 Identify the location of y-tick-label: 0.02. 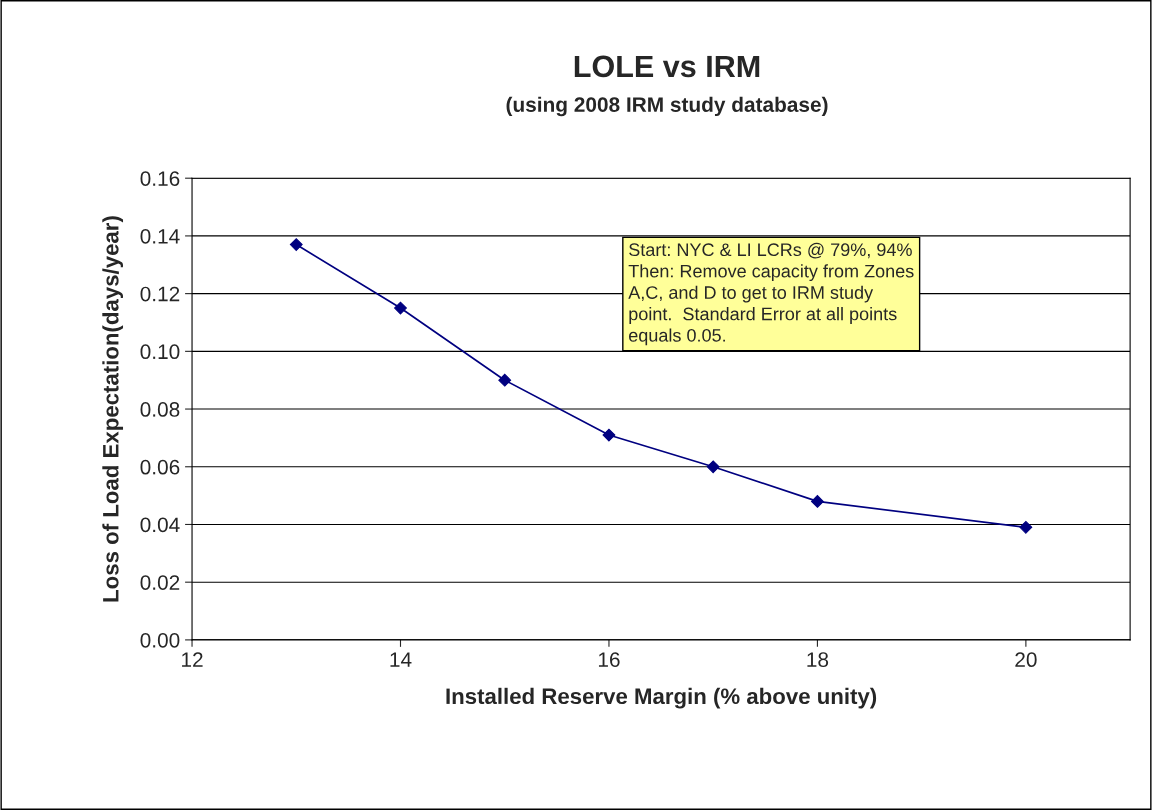
(160, 582).